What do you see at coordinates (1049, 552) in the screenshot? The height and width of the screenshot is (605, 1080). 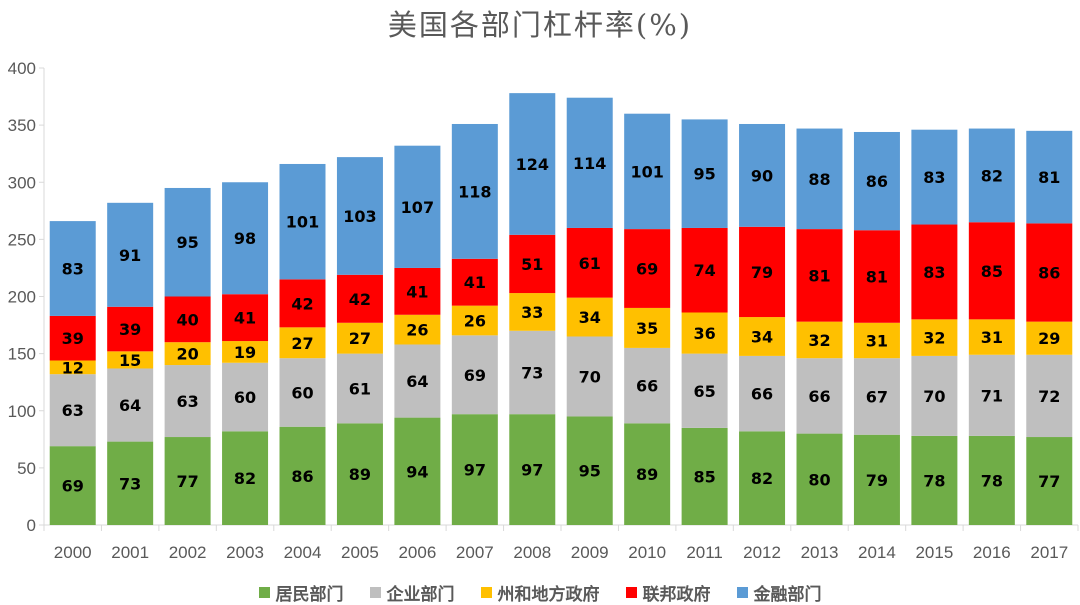 I see `x-tick-label: 2017` at bounding box center [1049, 552].